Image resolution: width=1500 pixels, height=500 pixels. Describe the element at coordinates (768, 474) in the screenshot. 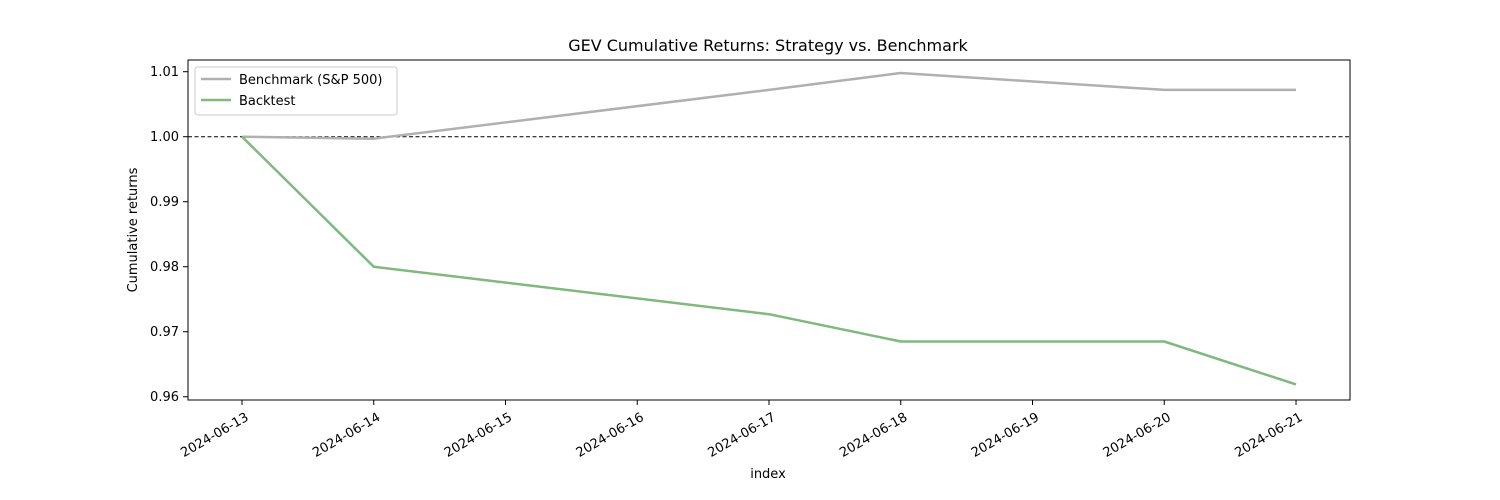

I see `x-axis-label: index` at that location.